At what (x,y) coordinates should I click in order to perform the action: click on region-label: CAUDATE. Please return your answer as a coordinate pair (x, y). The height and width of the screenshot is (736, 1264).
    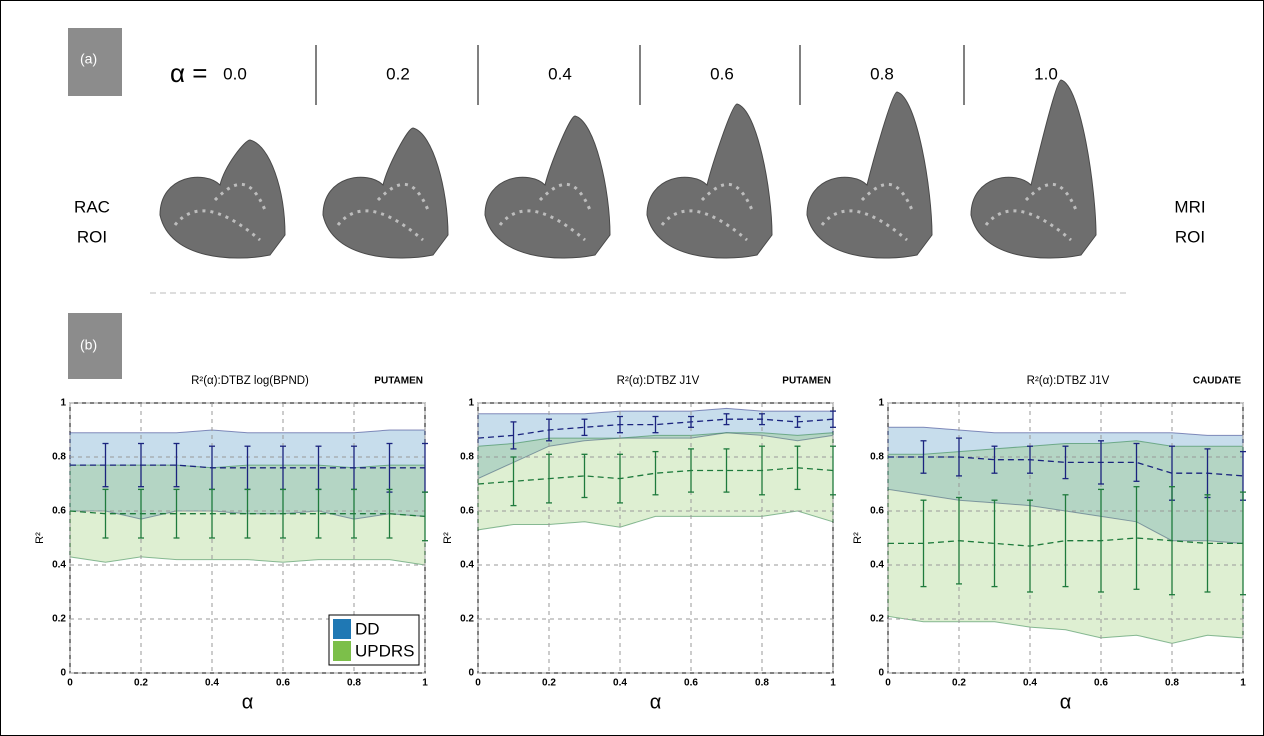
    Looking at the image, I should click on (1217, 381).